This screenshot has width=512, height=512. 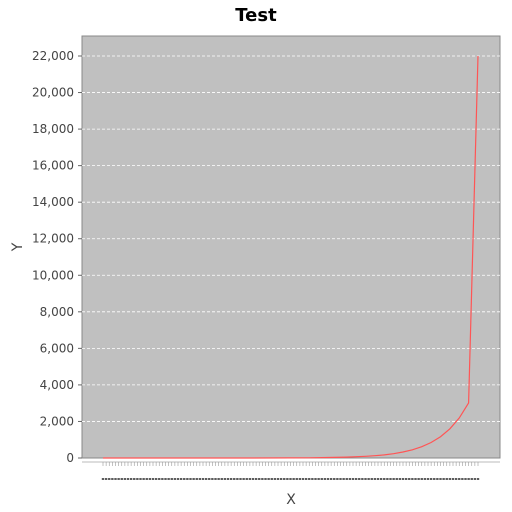 What do you see at coordinates (53, 275) in the screenshot?
I see `y-tick-label: 10,000` at bounding box center [53, 275].